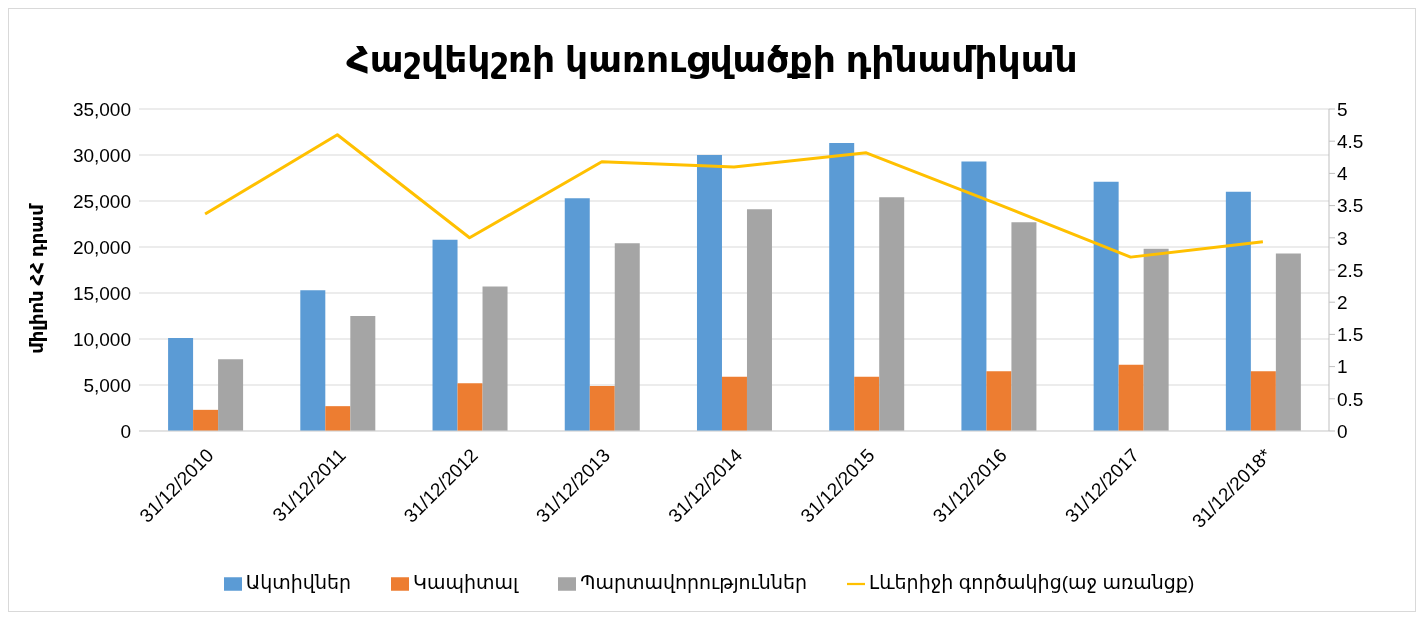 This screenshot has width=1424, height=620. I want to click on y-tick-label: 5,000, so click(107, 385).